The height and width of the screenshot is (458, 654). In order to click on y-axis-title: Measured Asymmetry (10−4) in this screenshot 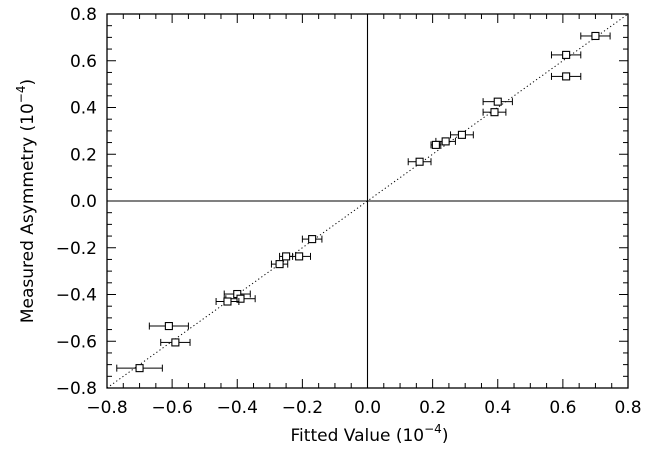, I will do `click(26, 201)`.